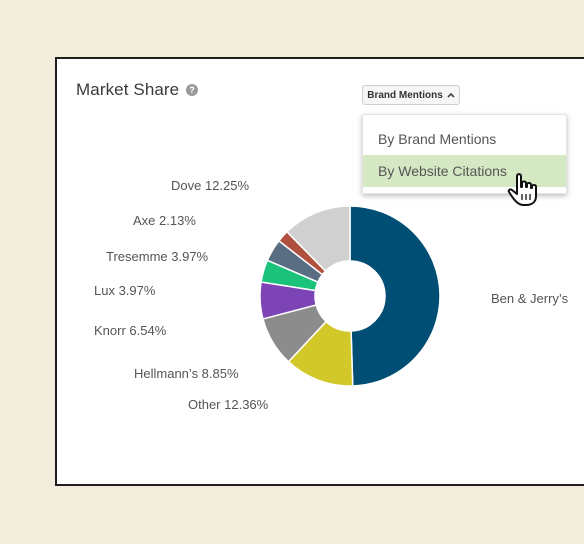 The width and height of the screenshot is (584, 544). I want to click on label-dove: Dove 12.25%, so click(210, 185).